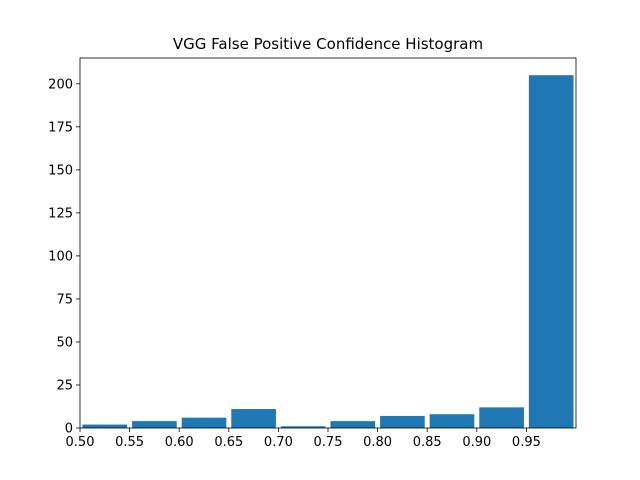 This screenshot has height=480, width=640. What do you see at coordinates (328, 44) in the screenshot?
I see `chart-title: VGG False Positive Confidence Histogram` at bounding box center [328, 44].